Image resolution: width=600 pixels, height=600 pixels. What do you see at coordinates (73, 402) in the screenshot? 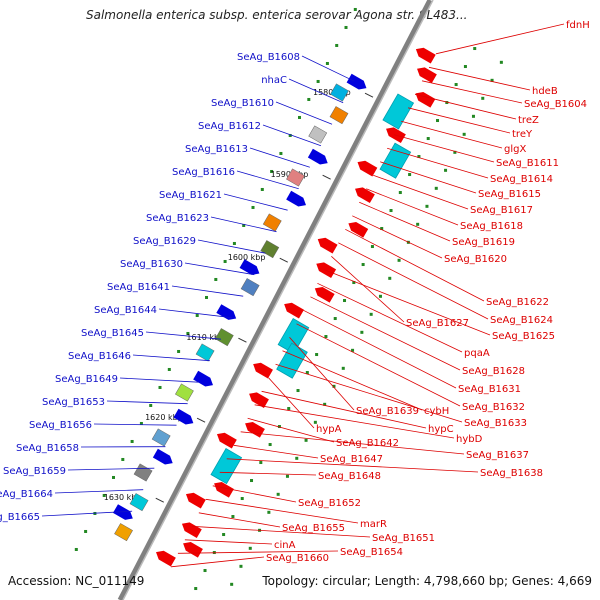
I see `left-gene-label: SeAg_B1653` at bounding box center [73, 402].